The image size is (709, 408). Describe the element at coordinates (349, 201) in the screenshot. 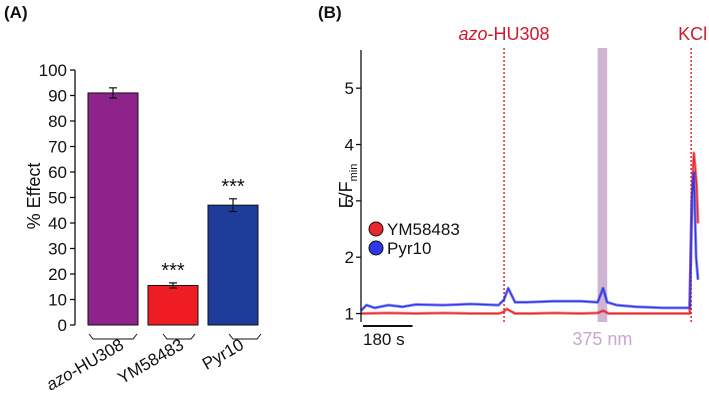

I see `y-tick-label: 3` at that location.